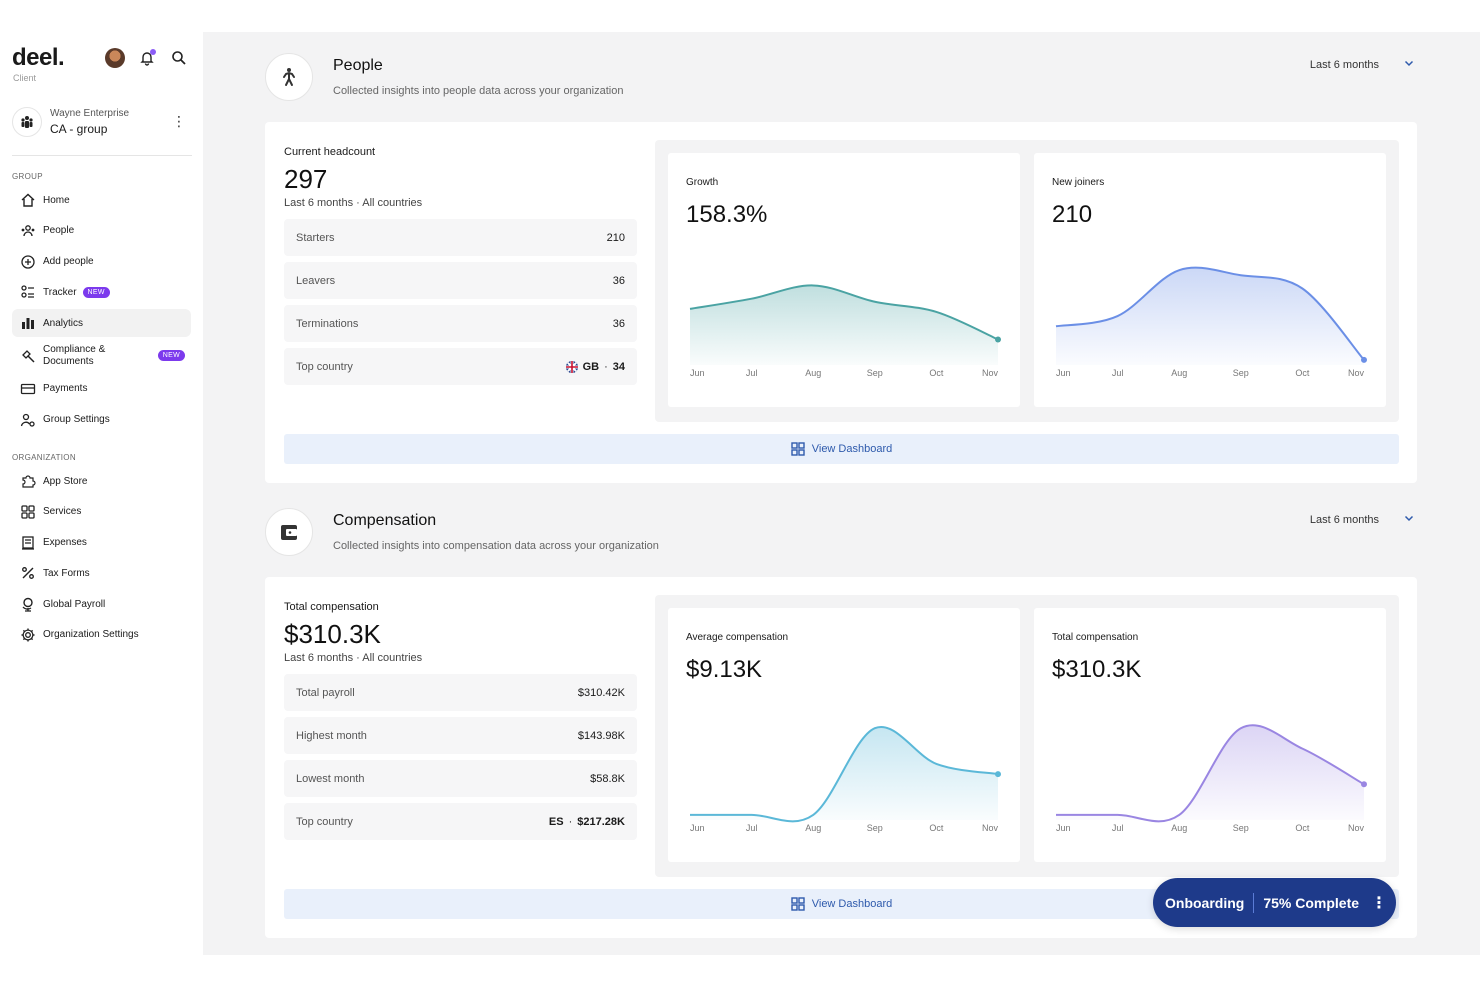 The image size is (1480, 987). Describe the element at coordinates (358, 65) in the screenshot. I see `people-title: People` at that location.